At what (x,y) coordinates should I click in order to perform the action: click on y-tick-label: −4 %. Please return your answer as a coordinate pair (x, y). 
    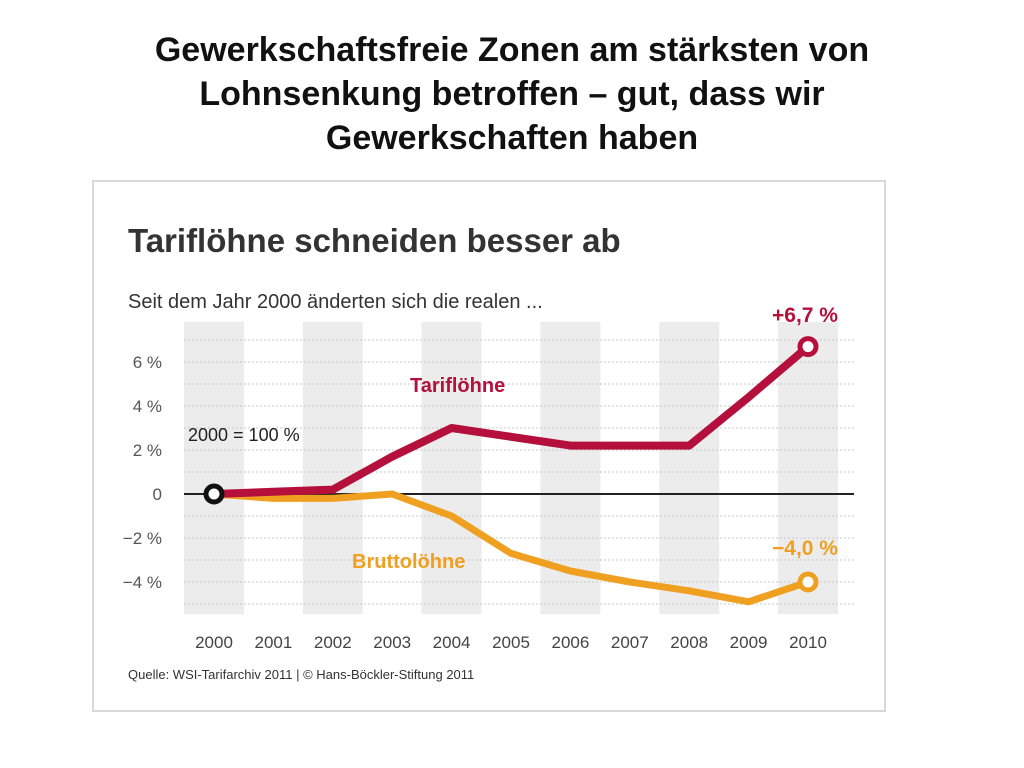
    Looking at the image, I should click on (142, 582).